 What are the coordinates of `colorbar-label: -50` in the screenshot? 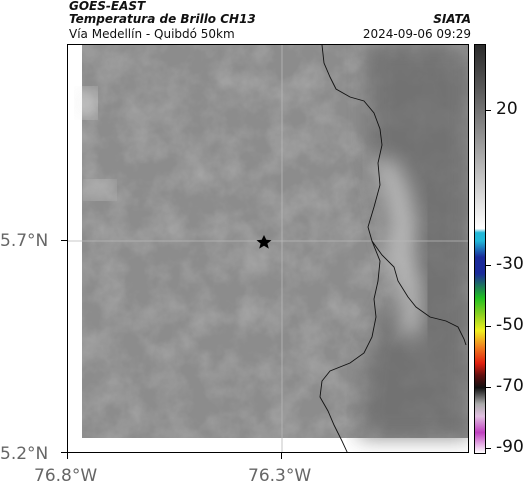 It's located at (510, 325).